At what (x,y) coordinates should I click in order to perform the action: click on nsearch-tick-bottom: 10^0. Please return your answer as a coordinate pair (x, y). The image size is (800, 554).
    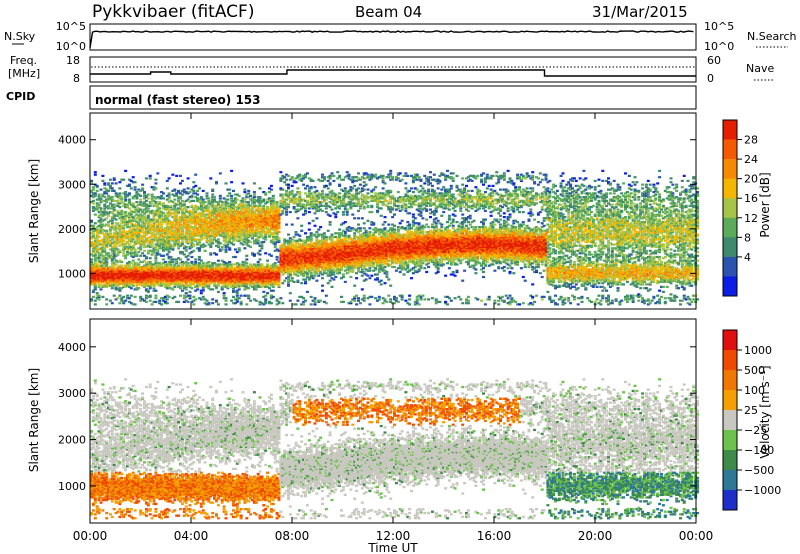
    Looking at the image, I should click on (719, 46).